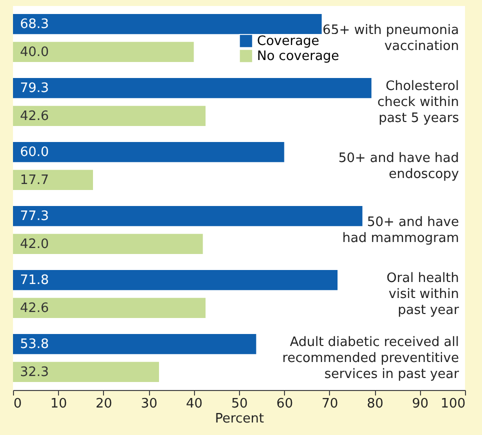 The width and height of the screenshot is (482, 435). I want to click on x-tick-label: 60, so click(284, 404).